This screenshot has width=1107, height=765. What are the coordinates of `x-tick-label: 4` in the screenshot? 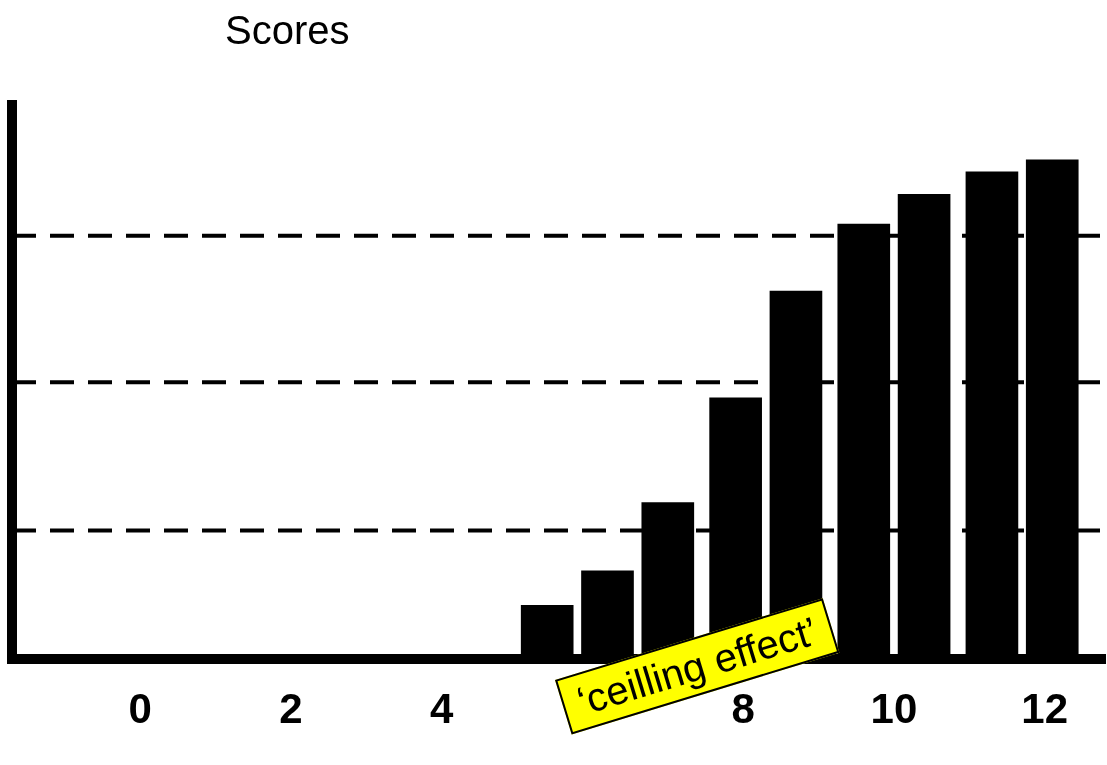 It's located at (441, 709).